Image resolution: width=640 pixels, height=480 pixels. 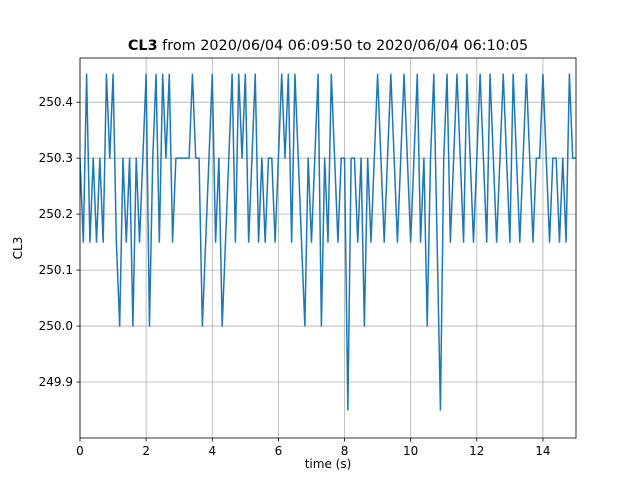 What do you see at coordinates (279, 451) in the screenshot?
I see `x-tick-label: 6` at bounding box center [279, 451].